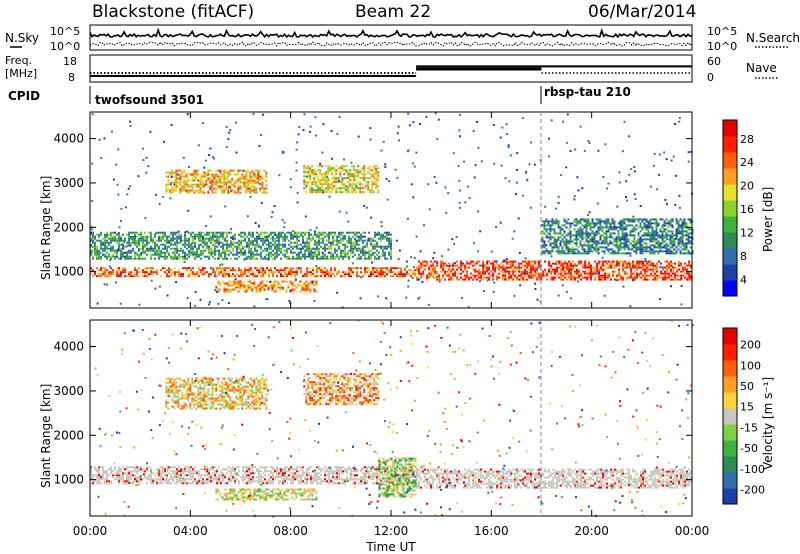  I want to click on noise-panel: N.Sky 10^5 10^0 10^5 10^0 N.Search, so click(402, 38).